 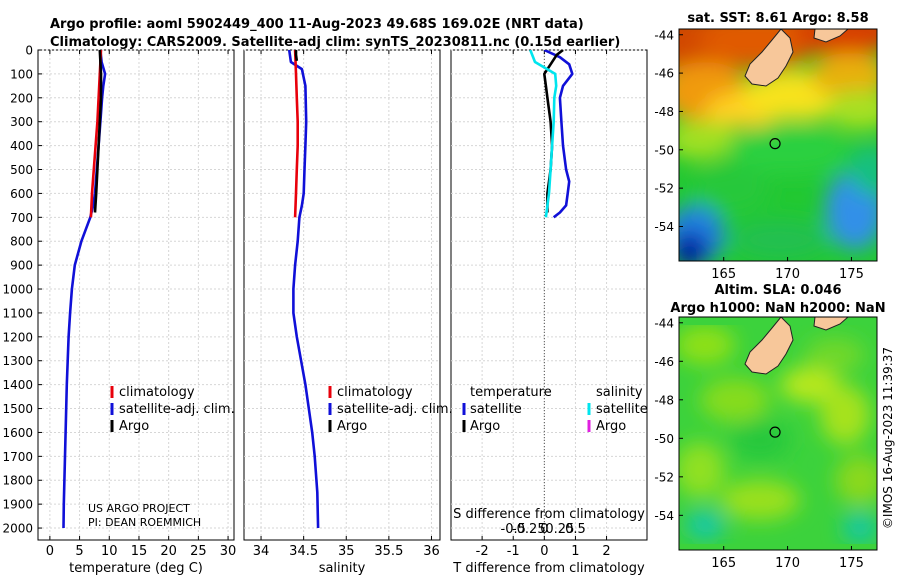 I want to click on sst-field, so click(x=778, y=145).